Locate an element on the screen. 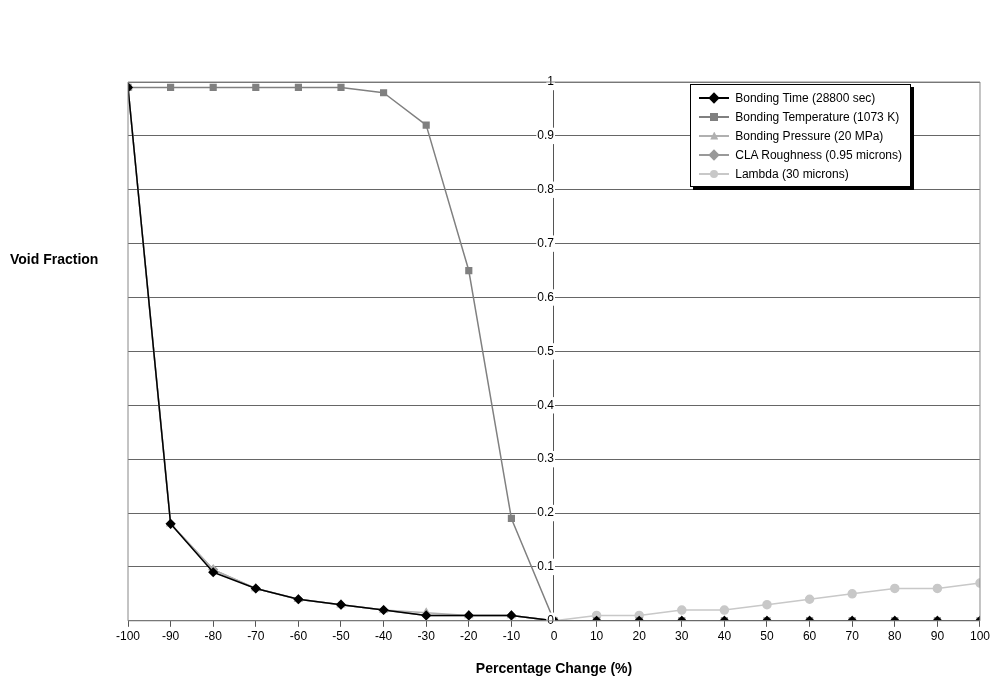 This screenshot has width=1001, height=697. x-tick-label: -80 is located at coordinates (213, 636).